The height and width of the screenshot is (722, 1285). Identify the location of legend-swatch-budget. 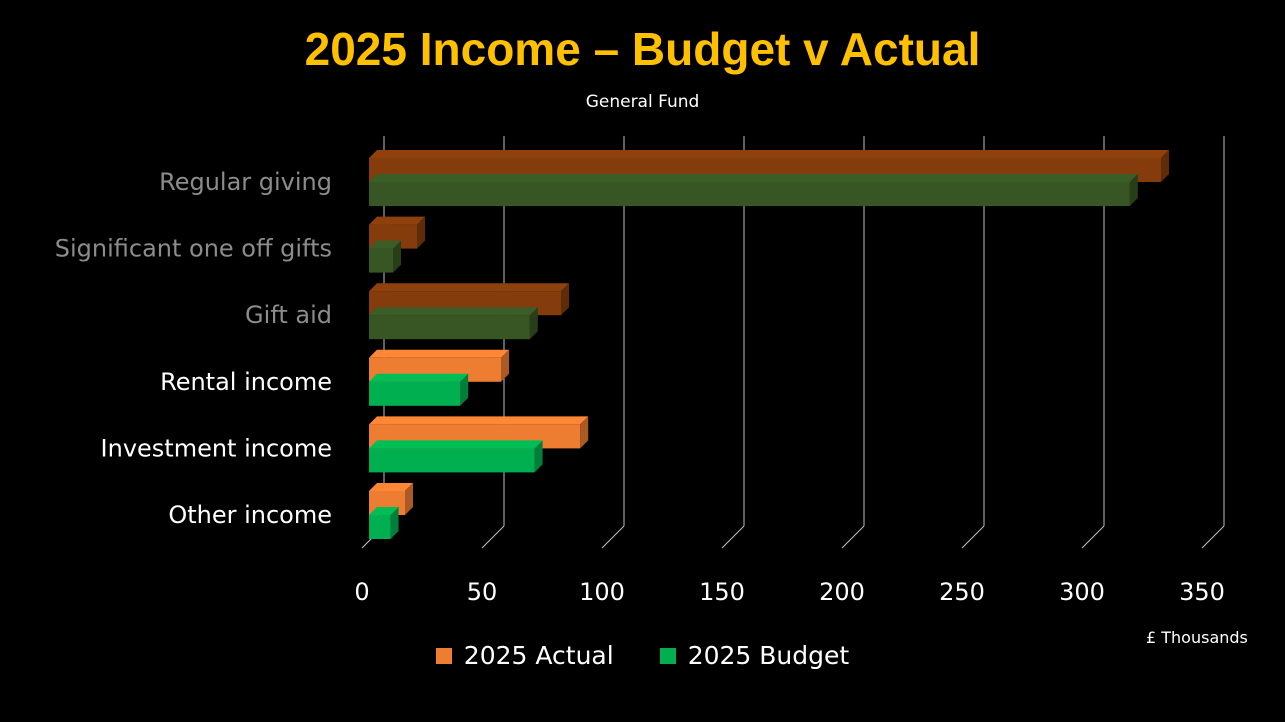
(667, 655).